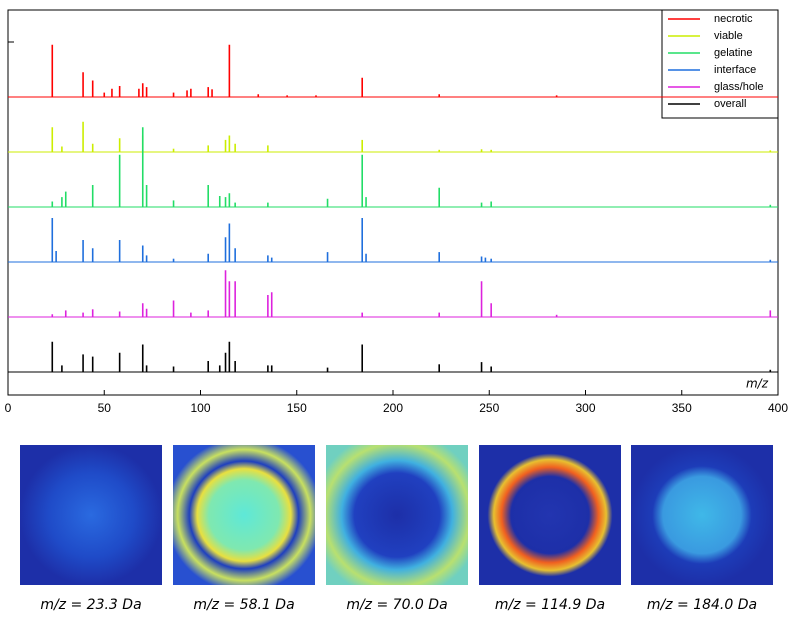 Image resolution: width=800 pixels, height=619 pixels. What do you see at coordinates (735, 70) in the screenshot?
I see `legend-label: interface` at bounding box center [735, 70].